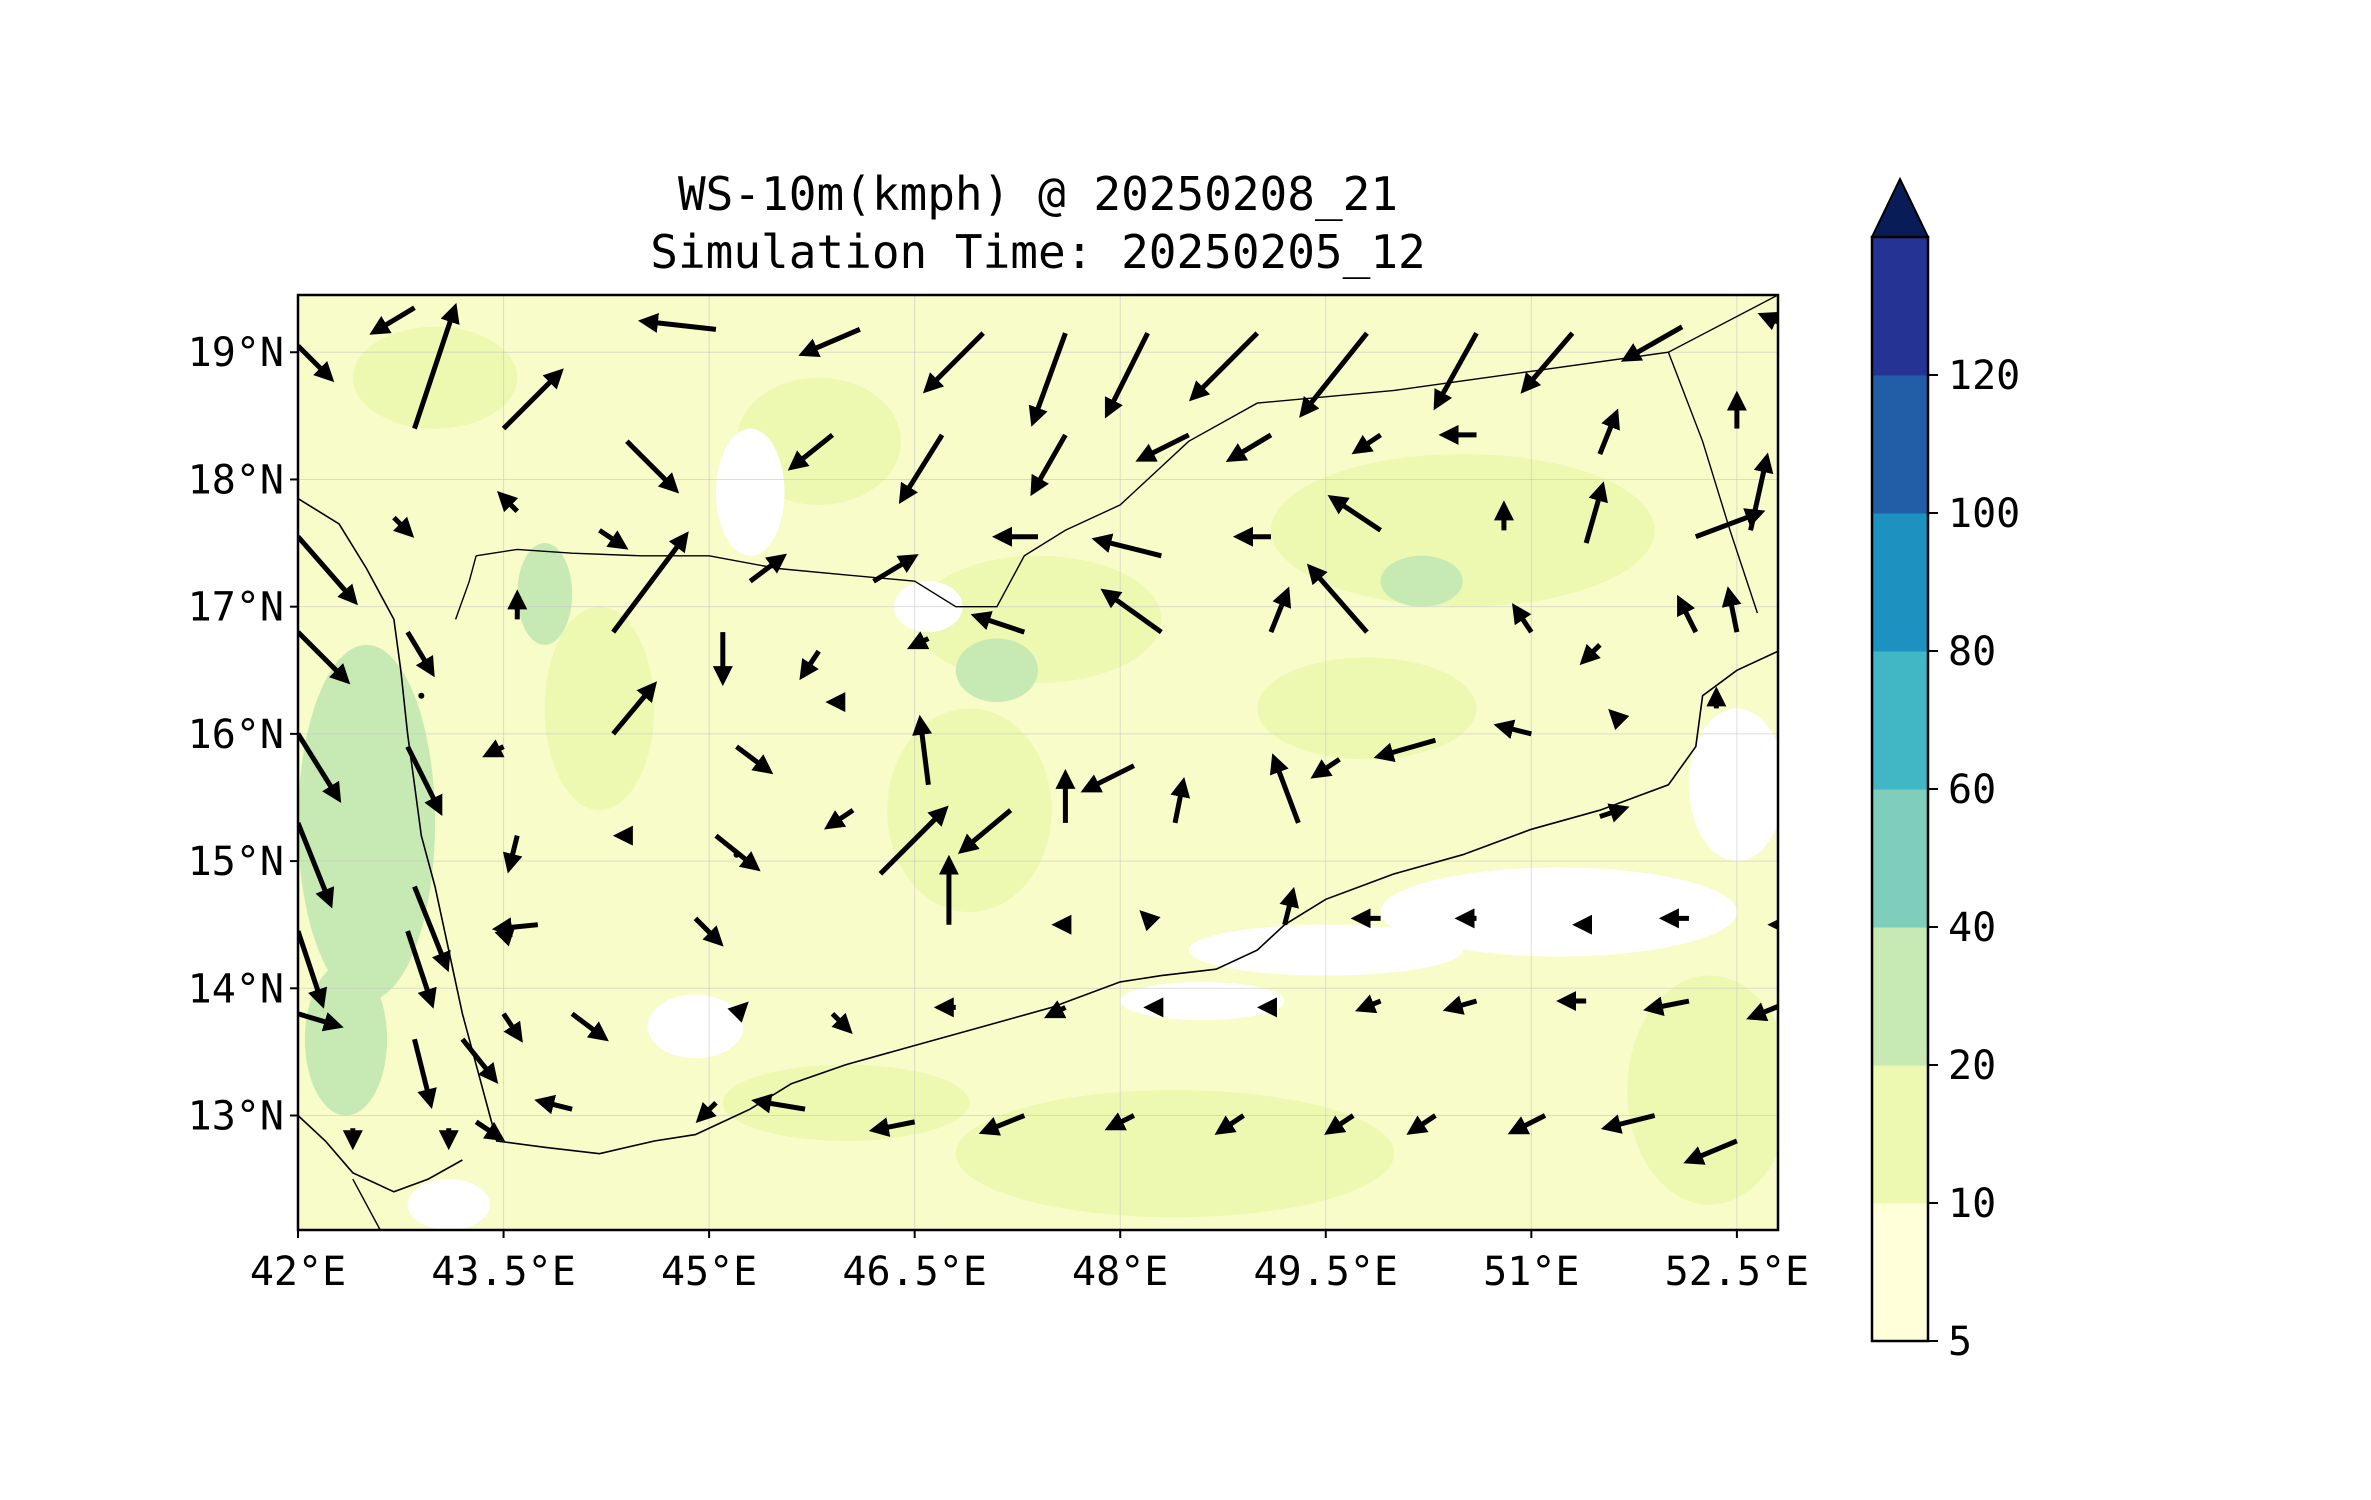 Image resolution: width=2371 pixels, height=1500 pixels. I want to click on latitude-tick-label: 17°N, so click(236, 608).